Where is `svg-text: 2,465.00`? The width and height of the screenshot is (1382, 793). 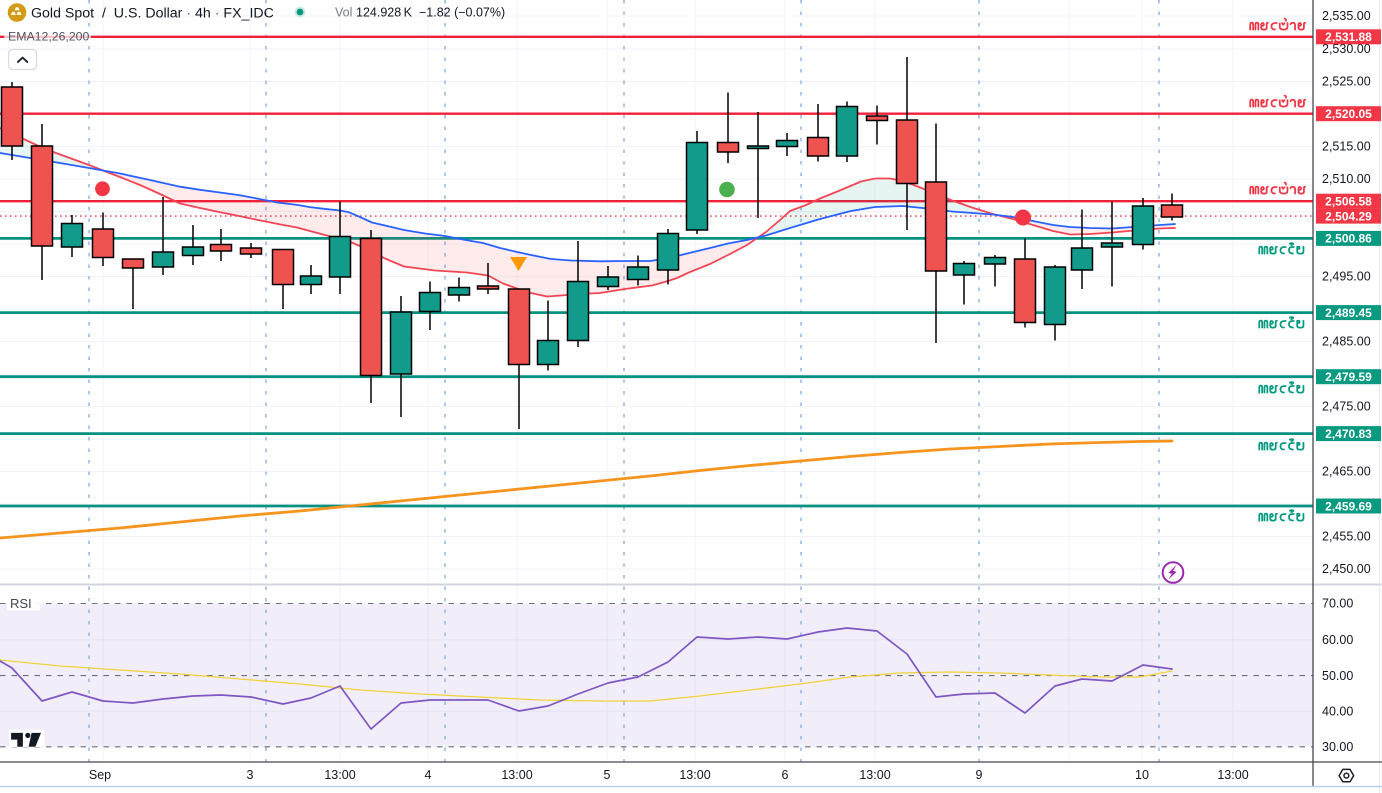 svg-text: 2,465.00 is located at coordinates (1346, 472).